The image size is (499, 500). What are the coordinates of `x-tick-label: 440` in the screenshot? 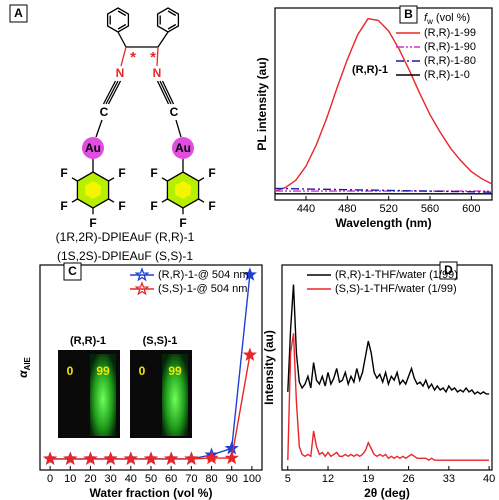 It's located at (306, 209).